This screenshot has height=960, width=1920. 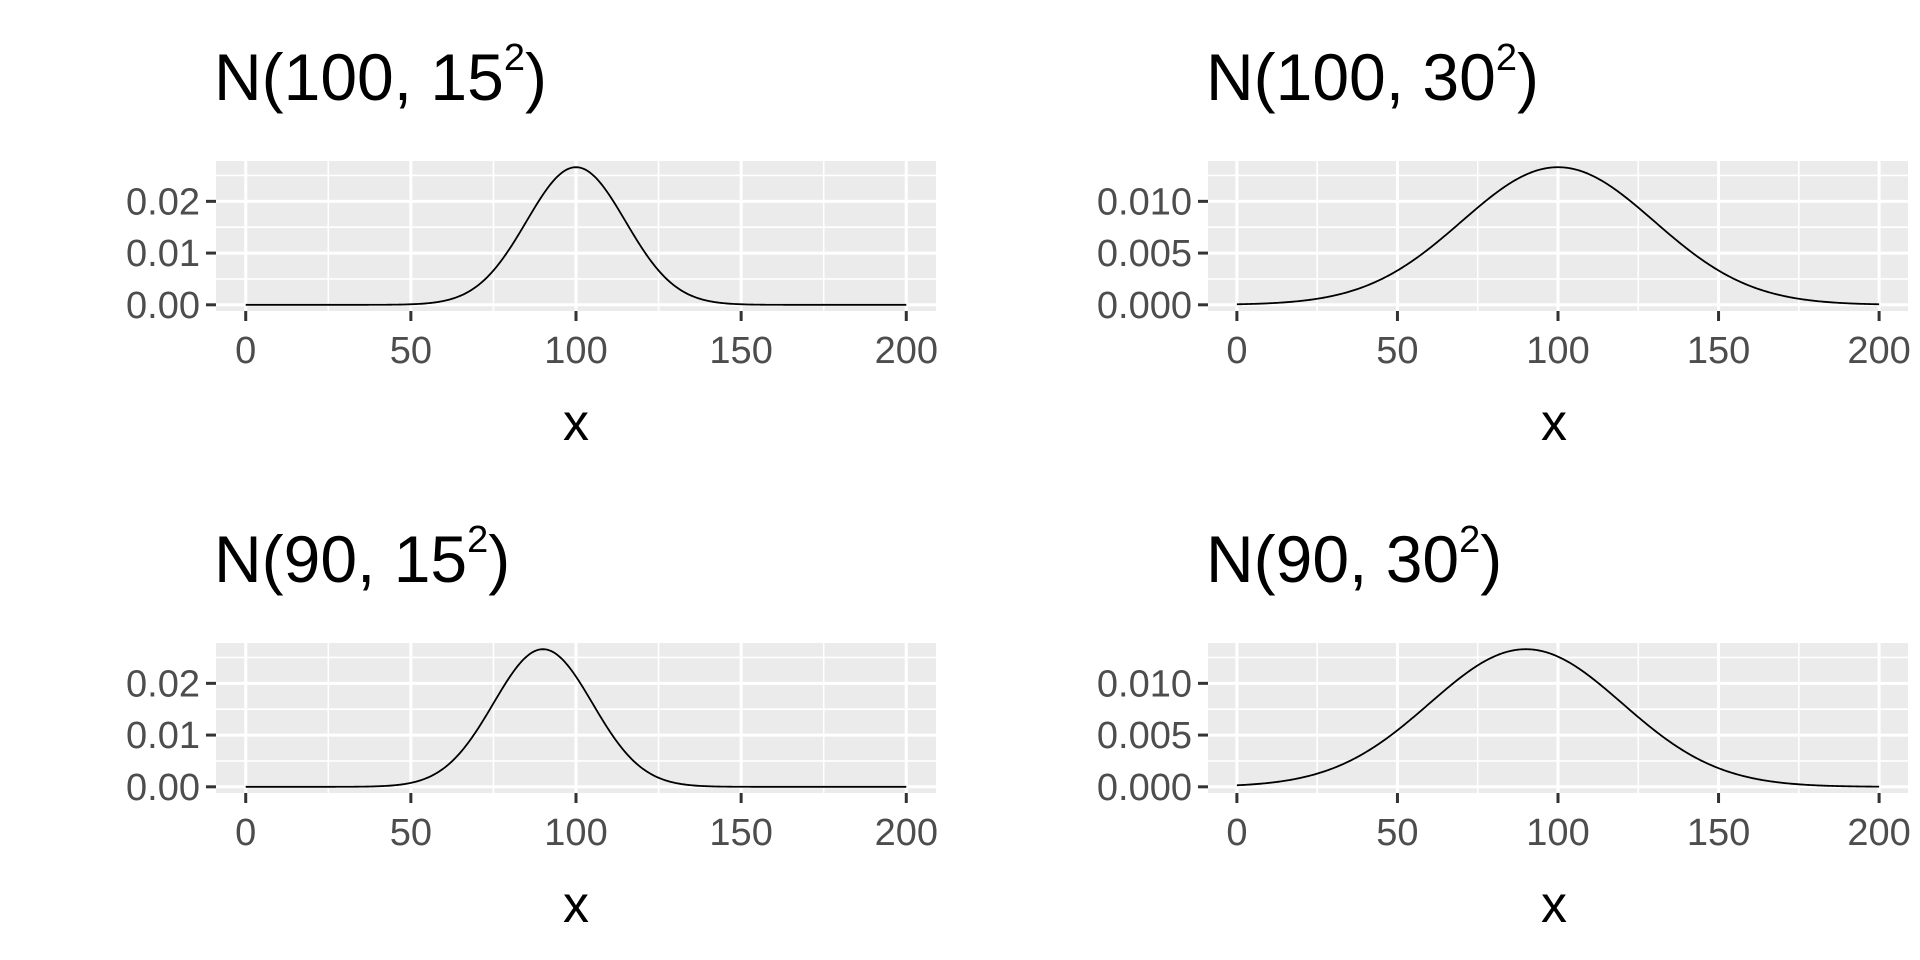 What do you see at coordinates (1332, 559) in the screenshot?
I see `title-main: N(90, 30` at bounding box center [1332, 559].